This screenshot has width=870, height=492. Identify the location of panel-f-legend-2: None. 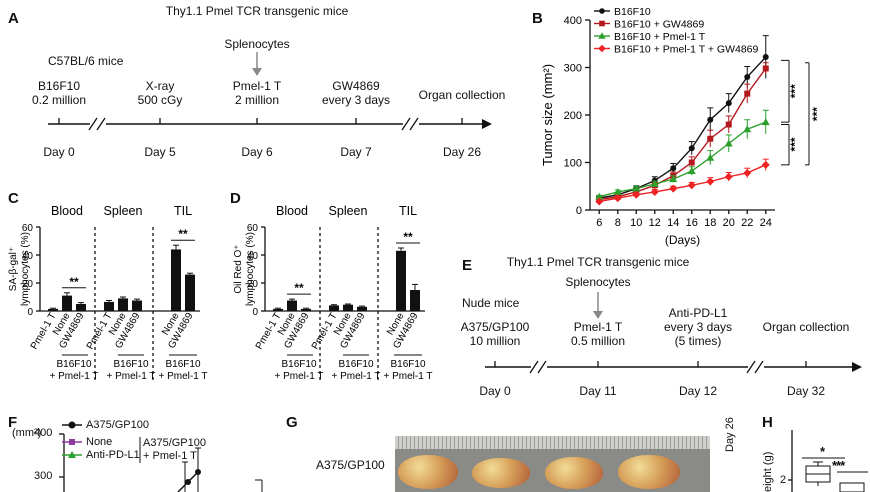
(99, 442).